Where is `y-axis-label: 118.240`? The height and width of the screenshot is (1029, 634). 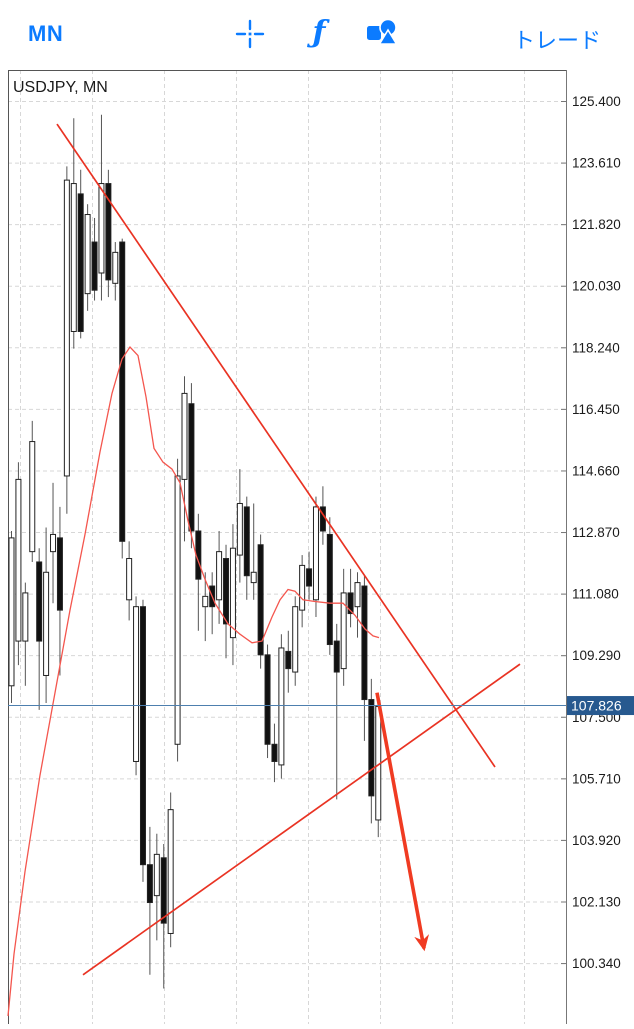
y-axis-label: 118.240 is located at coordinates (596, 347).